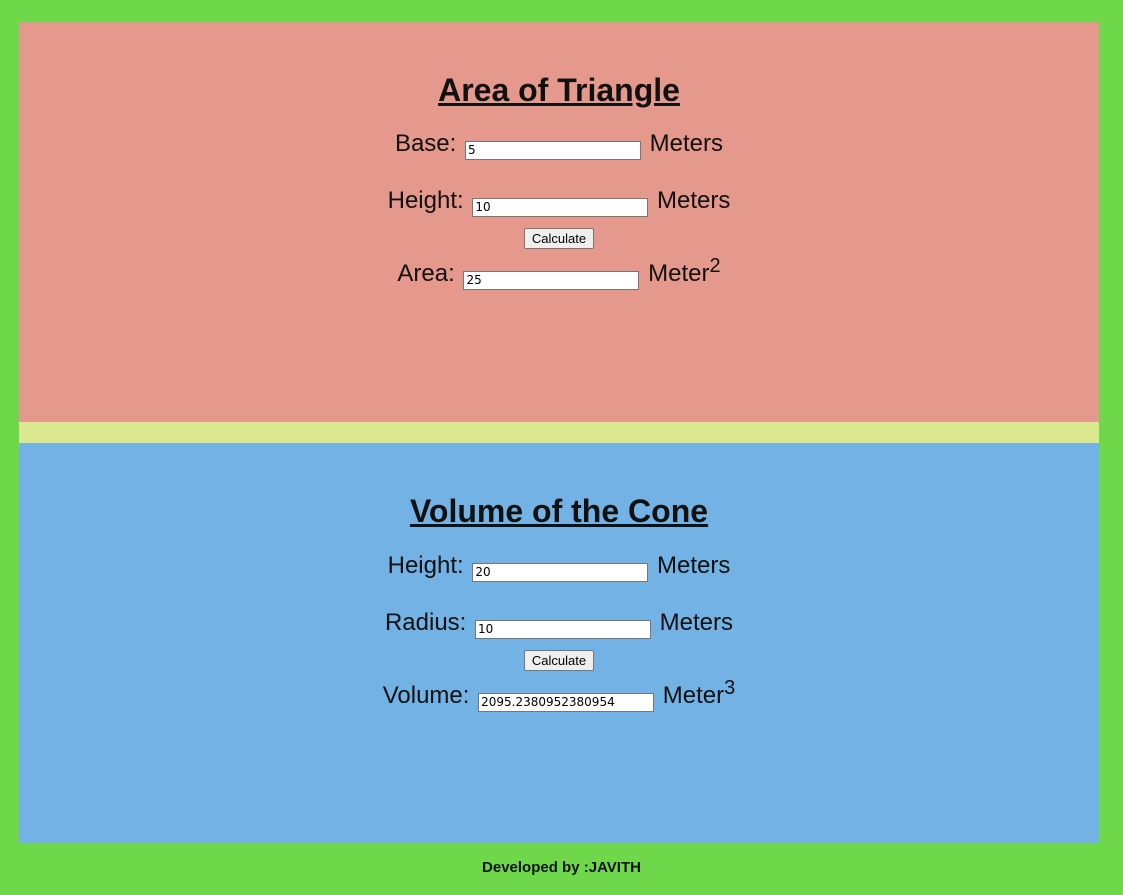 Image resolution: width=1123 pixels, height=895 pixels. I want to click on volume-unit: Meter3, so click(698, 693).